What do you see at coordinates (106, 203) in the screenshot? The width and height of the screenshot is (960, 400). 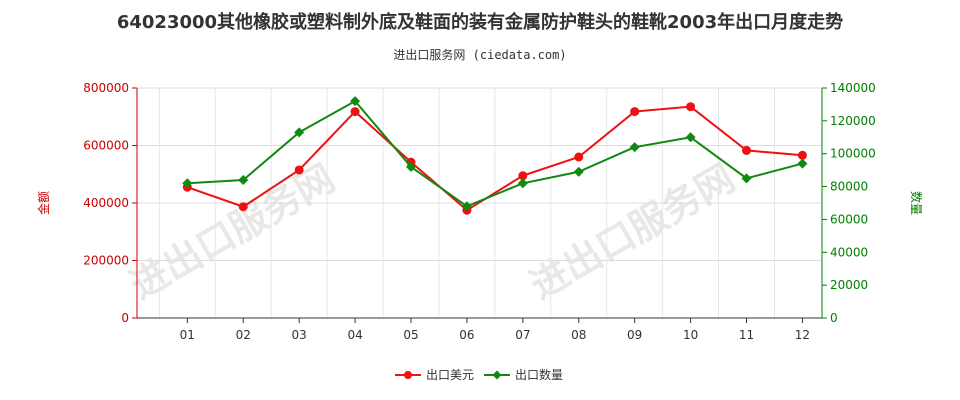 I see `y-tick-left-label: 400000` at bounding box center [106, 203].